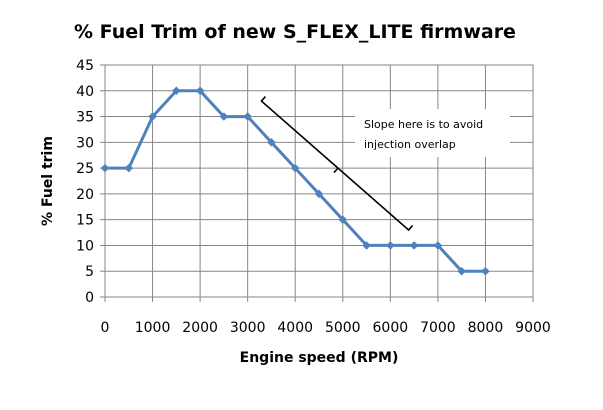  I want to click on y-tick-label: 25, so click(85, 169).